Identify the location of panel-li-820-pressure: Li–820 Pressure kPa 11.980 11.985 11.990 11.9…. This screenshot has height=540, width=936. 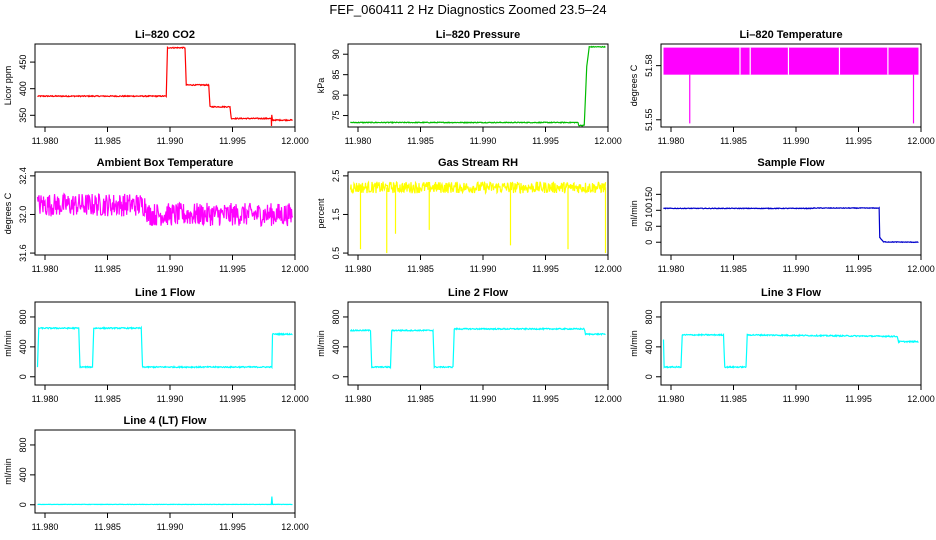
(469, 87).